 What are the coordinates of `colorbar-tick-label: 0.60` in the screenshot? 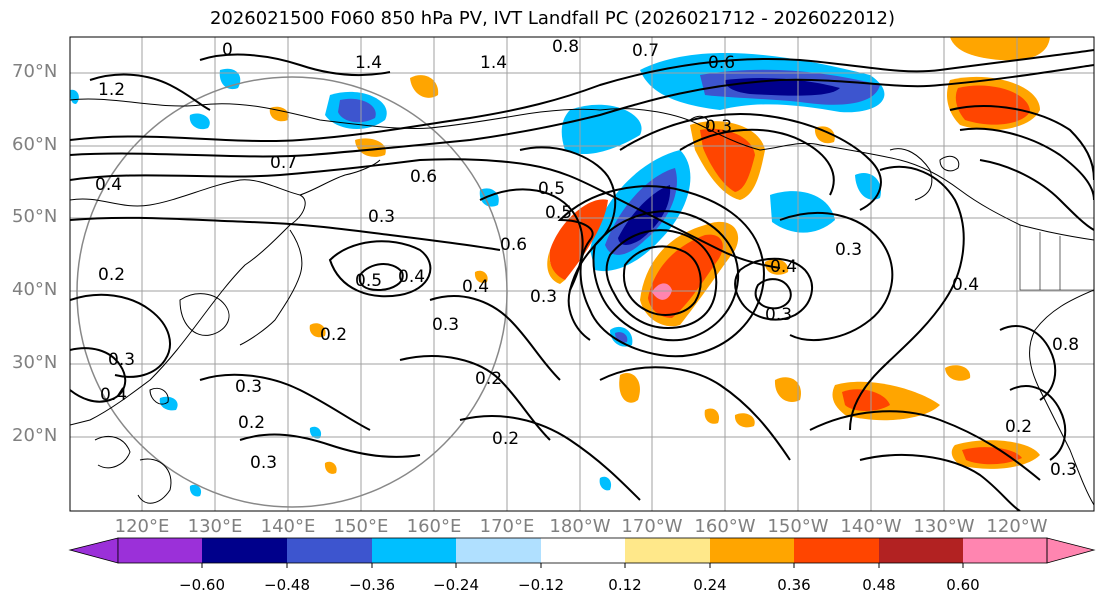 It's located at (963, 585).